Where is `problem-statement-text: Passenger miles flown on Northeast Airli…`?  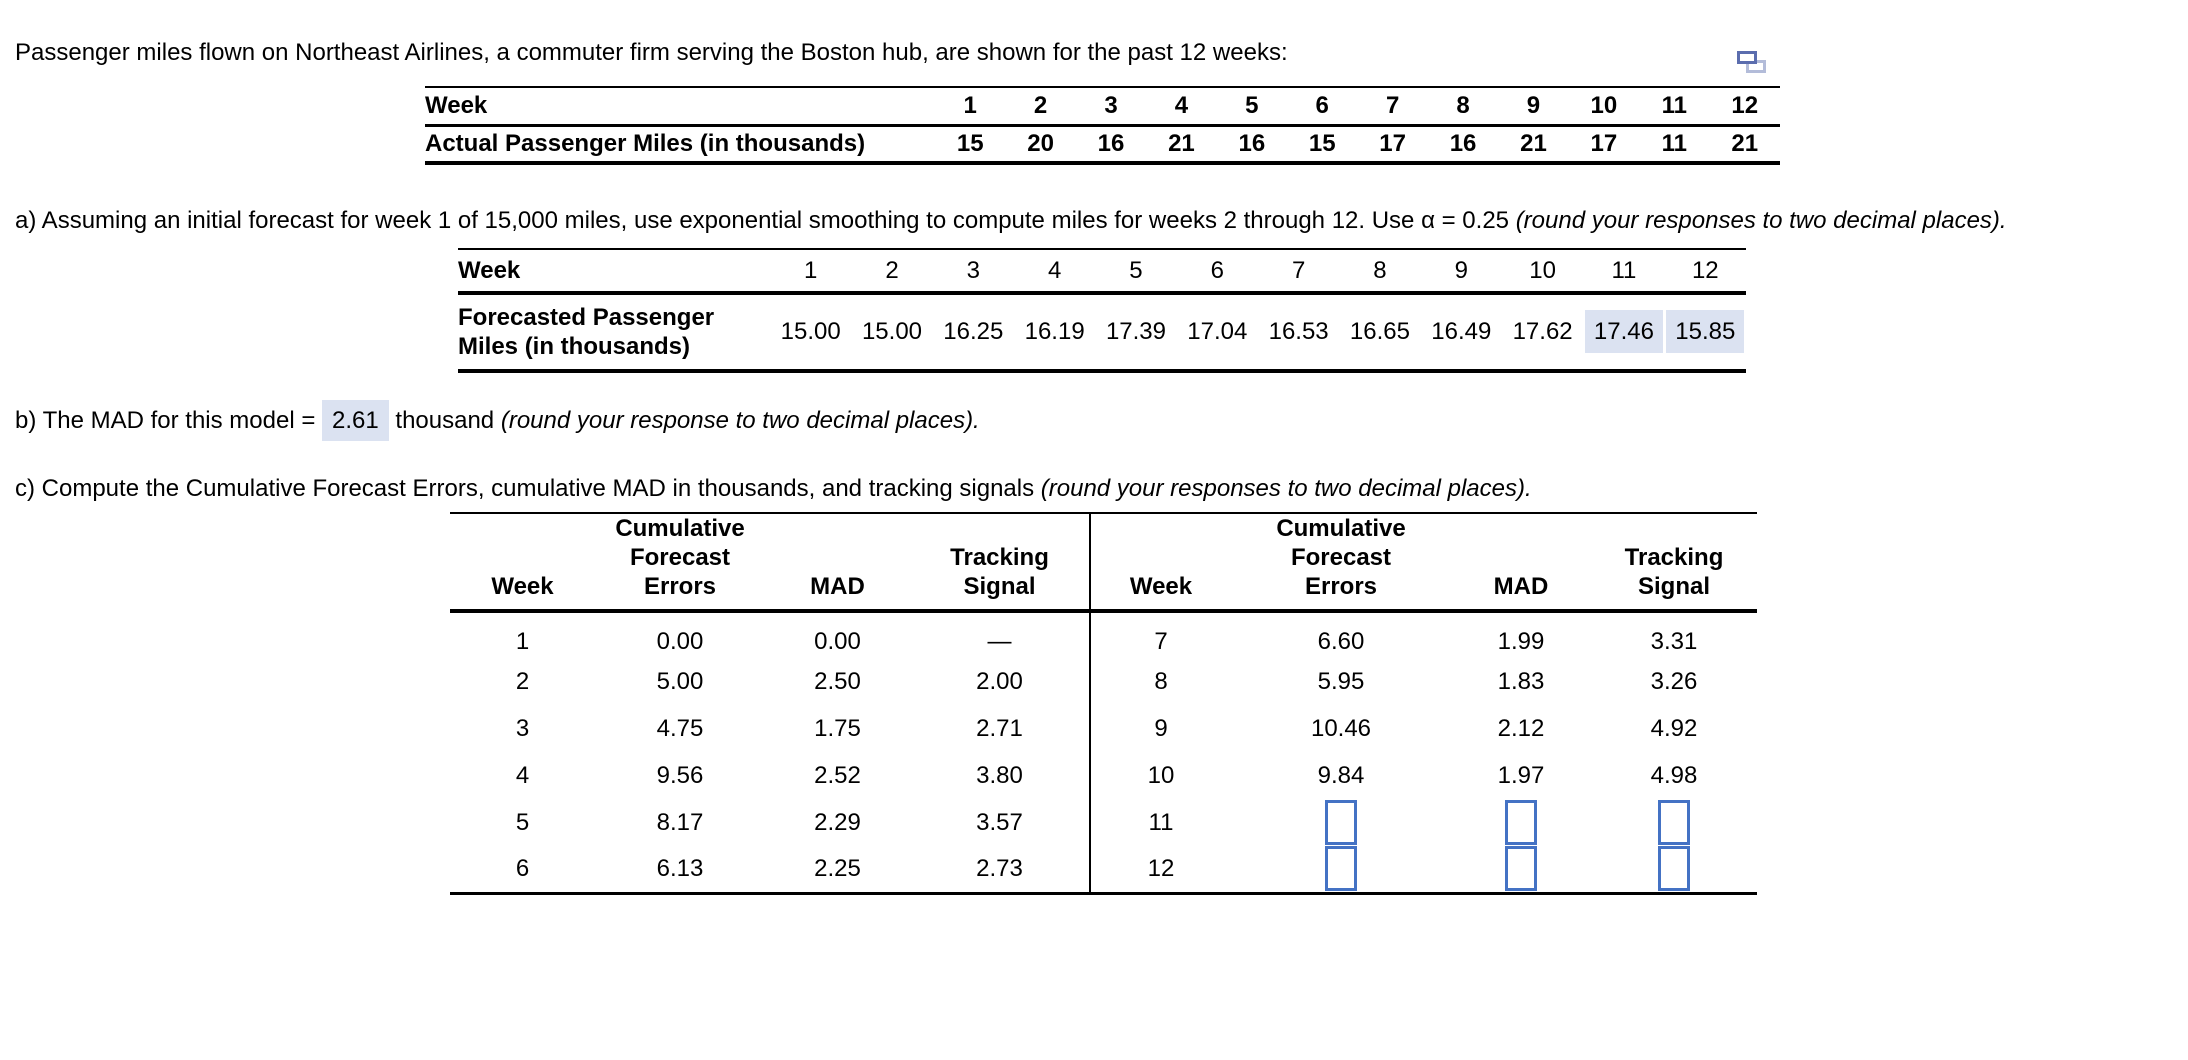
problem-statement-text: Passenger miles flown on Northeast Airli… is located at coordinates (651, 52).